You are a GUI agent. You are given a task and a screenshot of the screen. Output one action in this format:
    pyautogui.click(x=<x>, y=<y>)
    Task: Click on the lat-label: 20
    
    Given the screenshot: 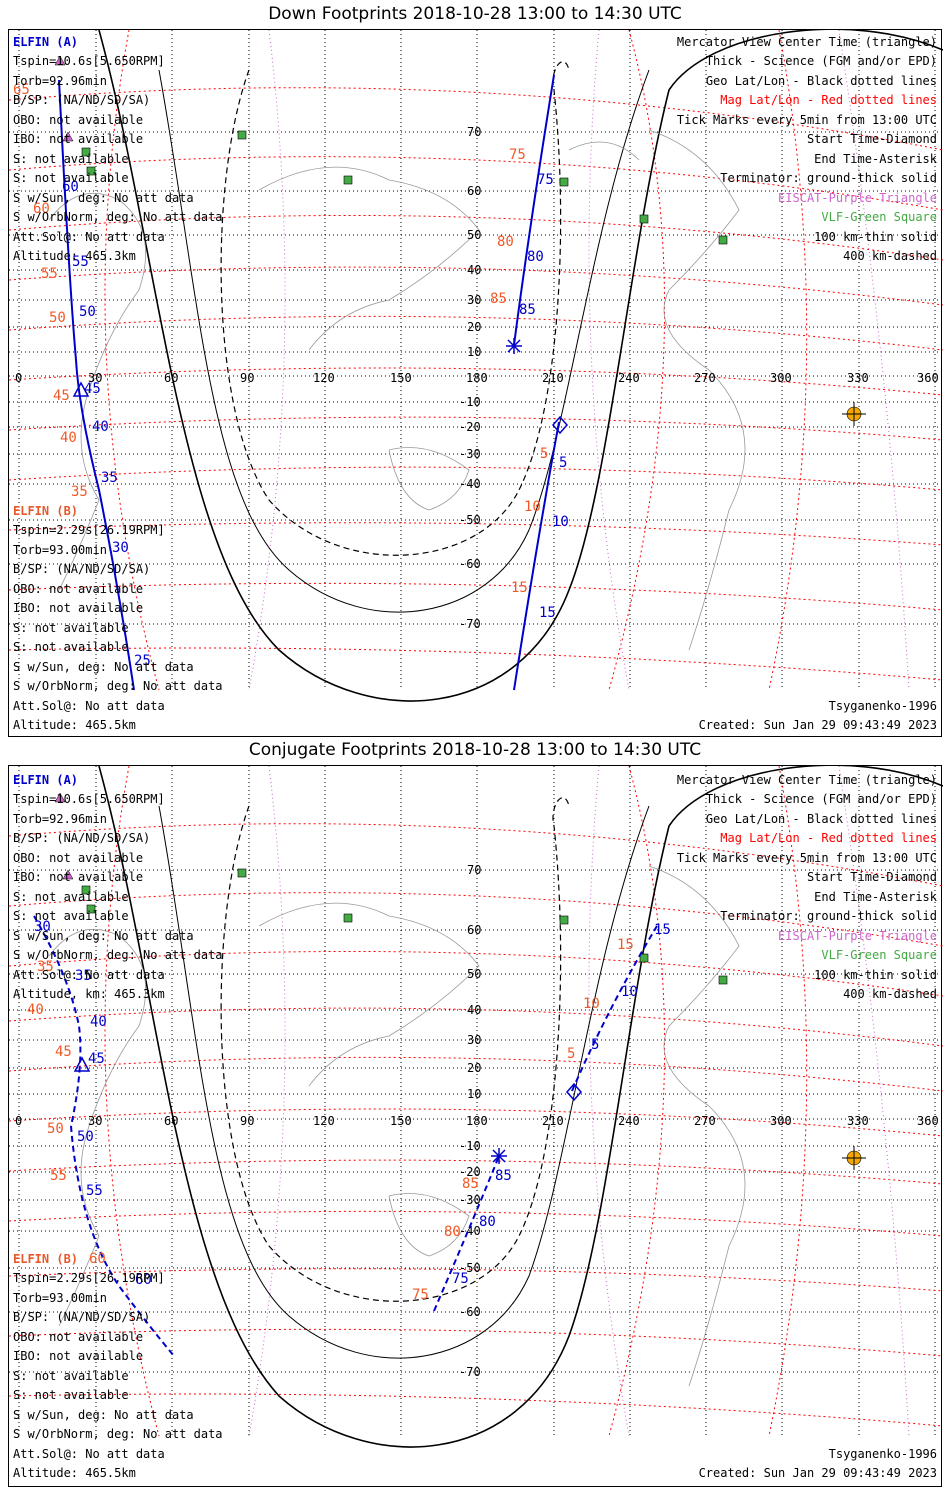 What is the action you would take?
    pyautogui.click(x=474, y=327)
    